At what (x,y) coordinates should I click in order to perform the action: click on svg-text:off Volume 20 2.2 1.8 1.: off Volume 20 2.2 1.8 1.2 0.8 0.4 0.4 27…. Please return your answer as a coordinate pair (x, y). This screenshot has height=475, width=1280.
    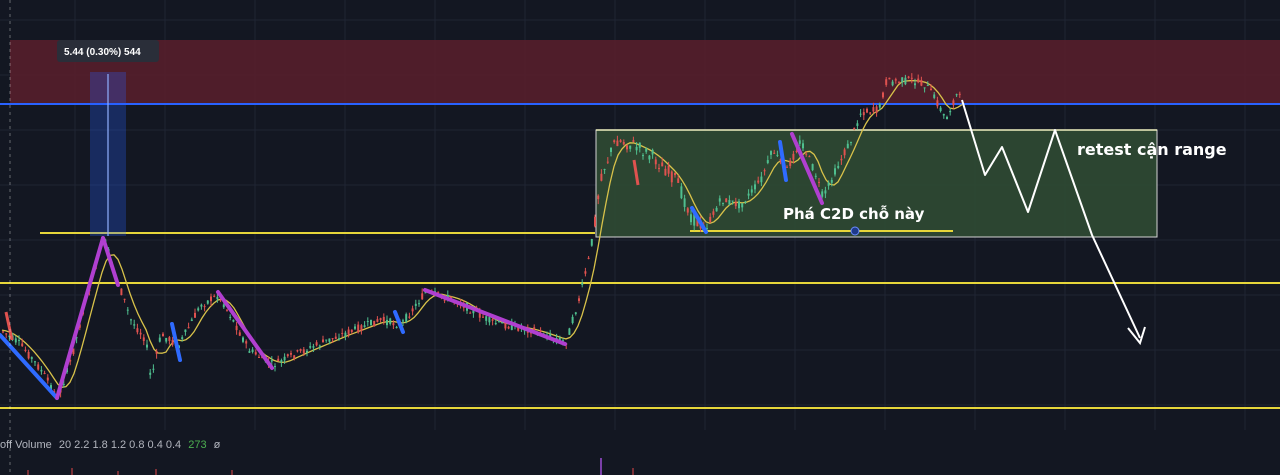
    Looking at the image, I should click on (110, 445).